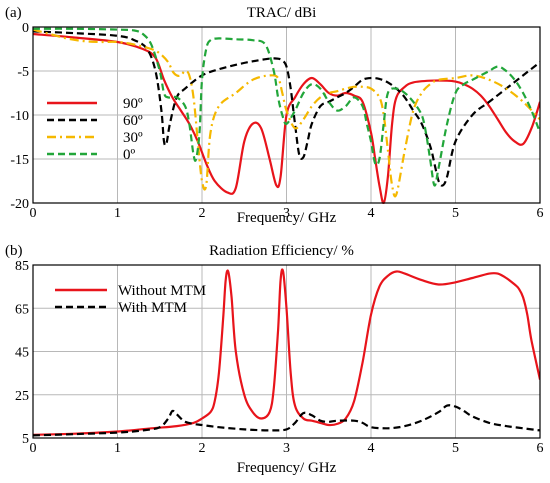  What do you see at coordinates (22, 309) in the screenshot?
I see `b-y-tick-label: 65` at bounding box center [22, 309].